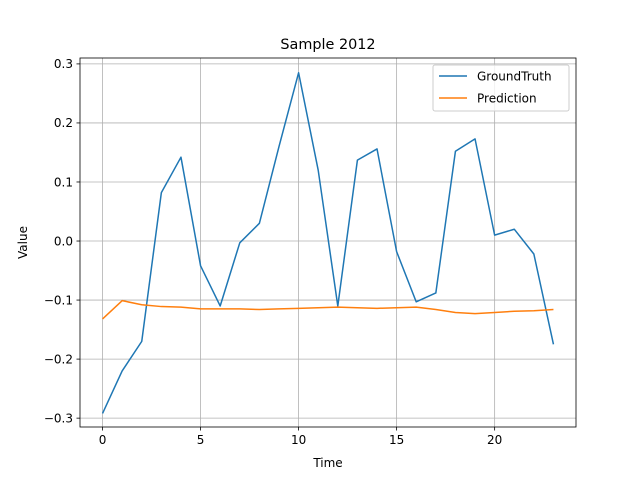  I want to click on y-tick-label: 0.3, so click(63, 64).